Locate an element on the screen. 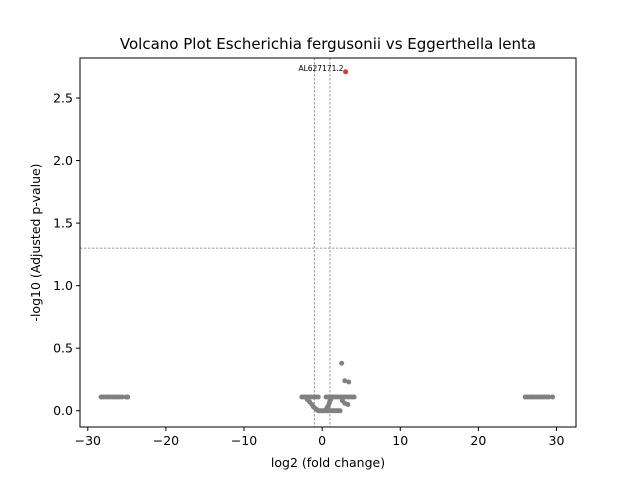 The height and width of the screenshot is (480, 640). x-tick-label: −30 is located at coordinates (88, 440).